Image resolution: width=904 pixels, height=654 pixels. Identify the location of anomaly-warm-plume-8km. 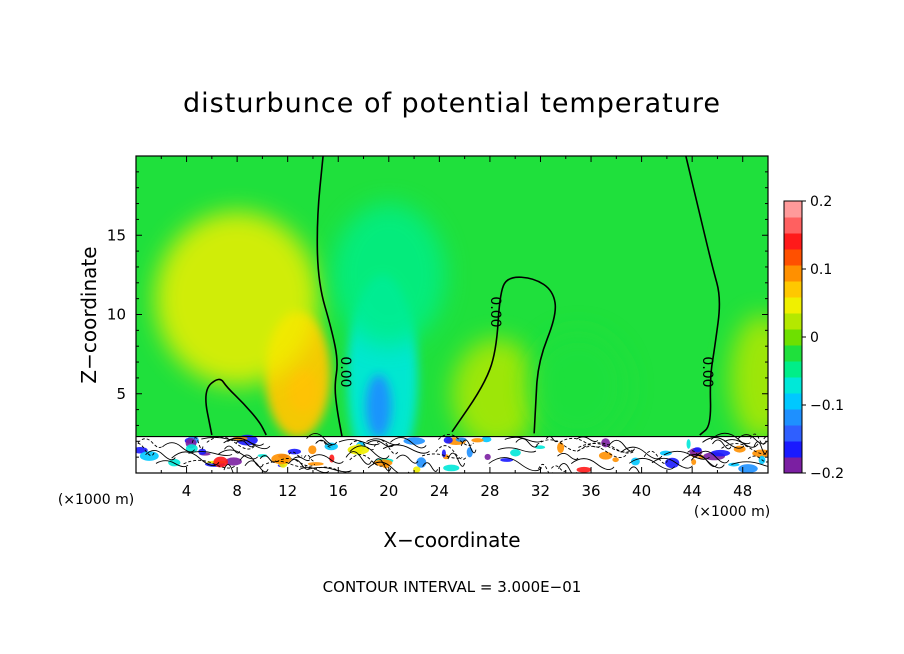
(237, 298).